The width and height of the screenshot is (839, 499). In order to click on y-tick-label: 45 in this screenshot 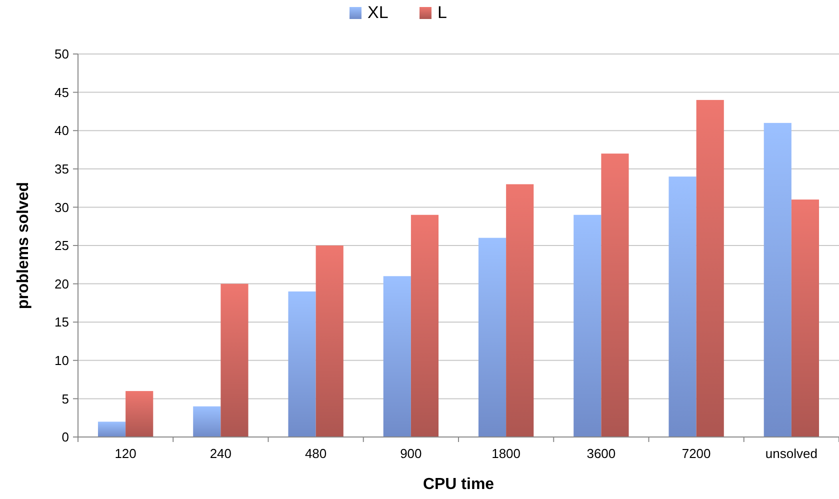, I will do `click(61, 92)`.